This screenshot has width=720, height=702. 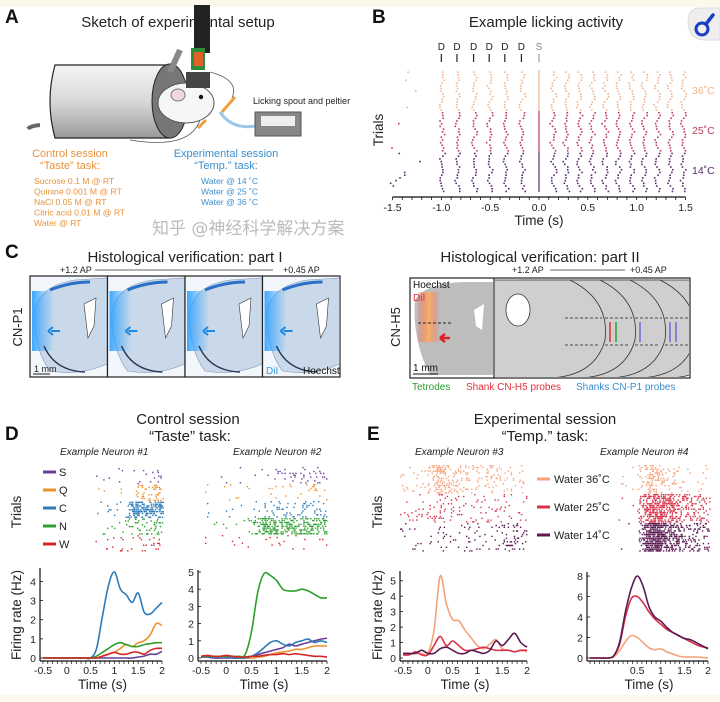 What do you see at coordinates (664, 508) in the screenshot?
I see `spike-raster` at bounding box center [664, 508].